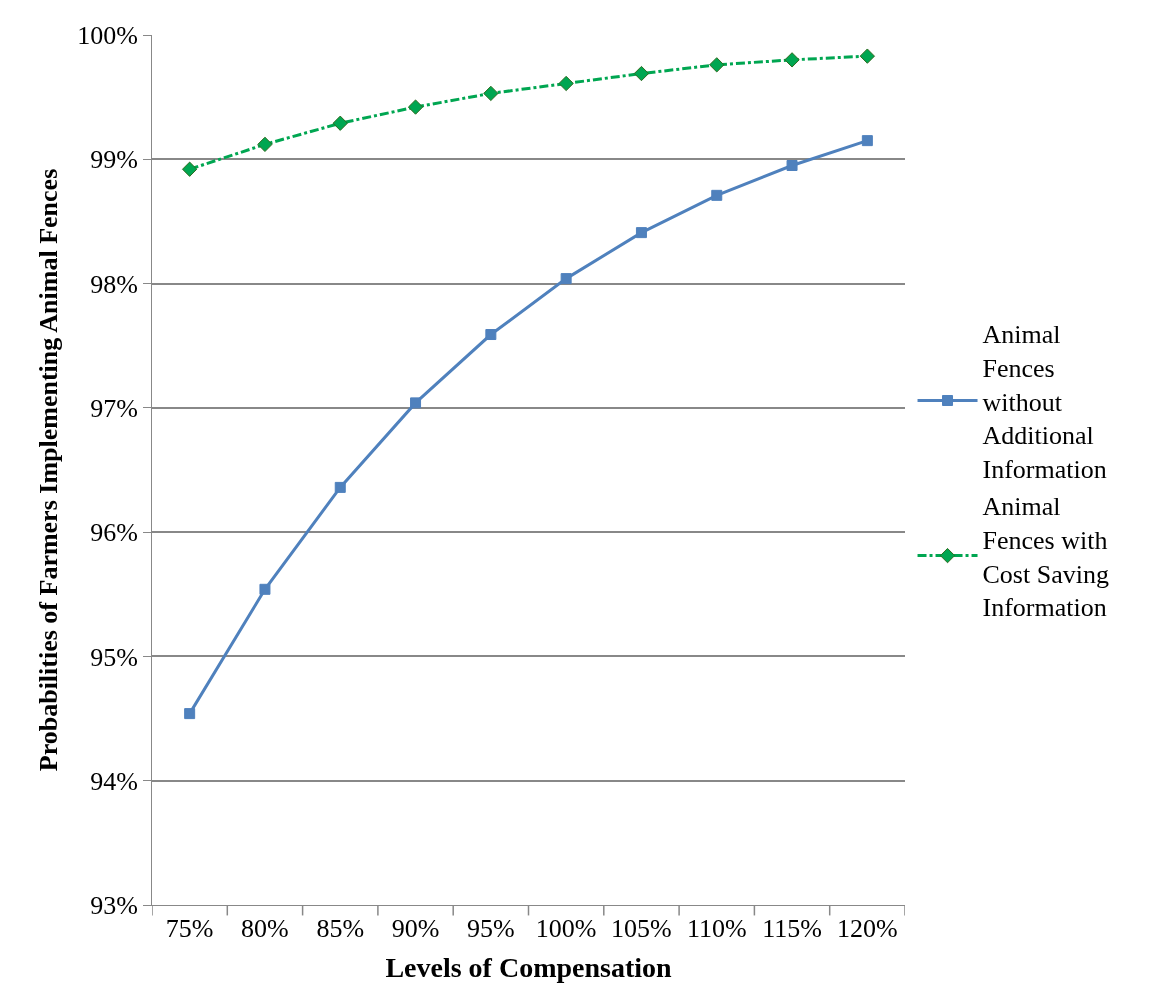  I want to click on x-tick-label: 85%, so click(340, 929).